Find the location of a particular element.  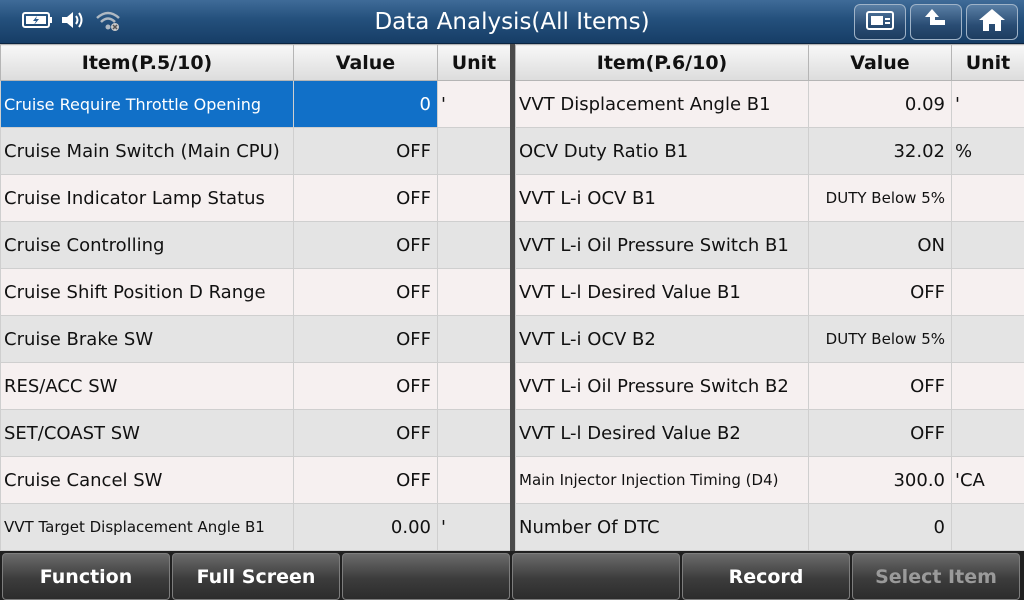

wifi-icon is located at coordinates (108, 22).